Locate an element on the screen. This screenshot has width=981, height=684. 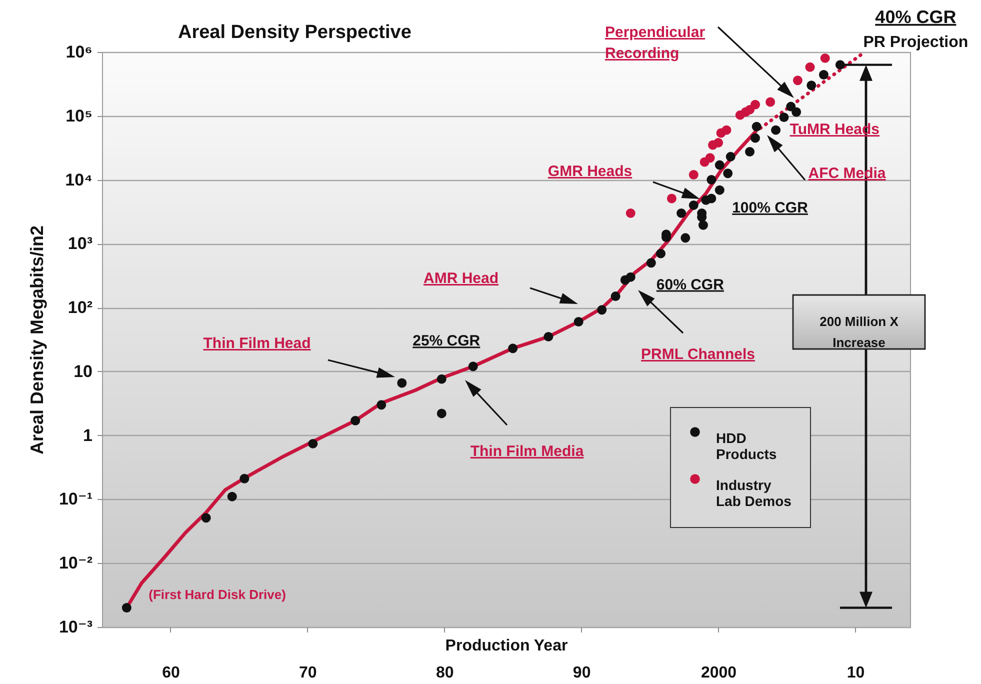
y-tick-label: 10 is located at coordinates (83, 371).